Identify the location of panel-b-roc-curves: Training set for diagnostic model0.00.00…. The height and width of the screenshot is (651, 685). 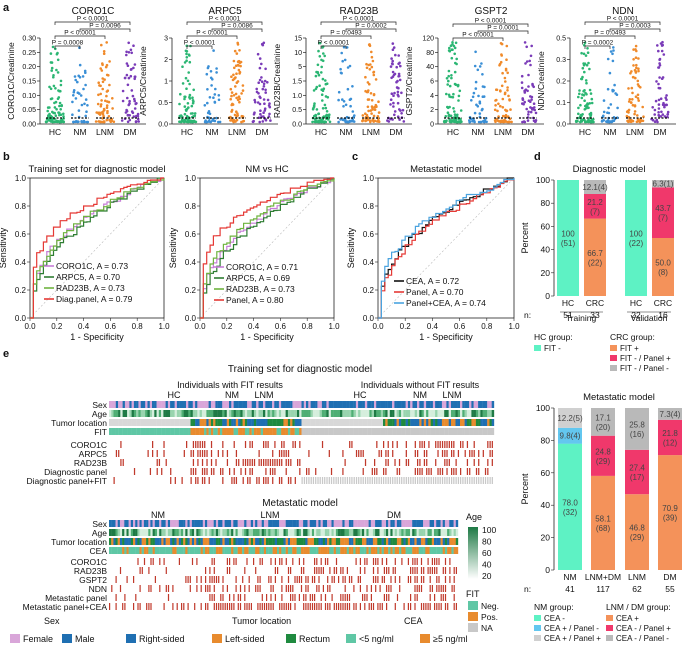
(170, 253).